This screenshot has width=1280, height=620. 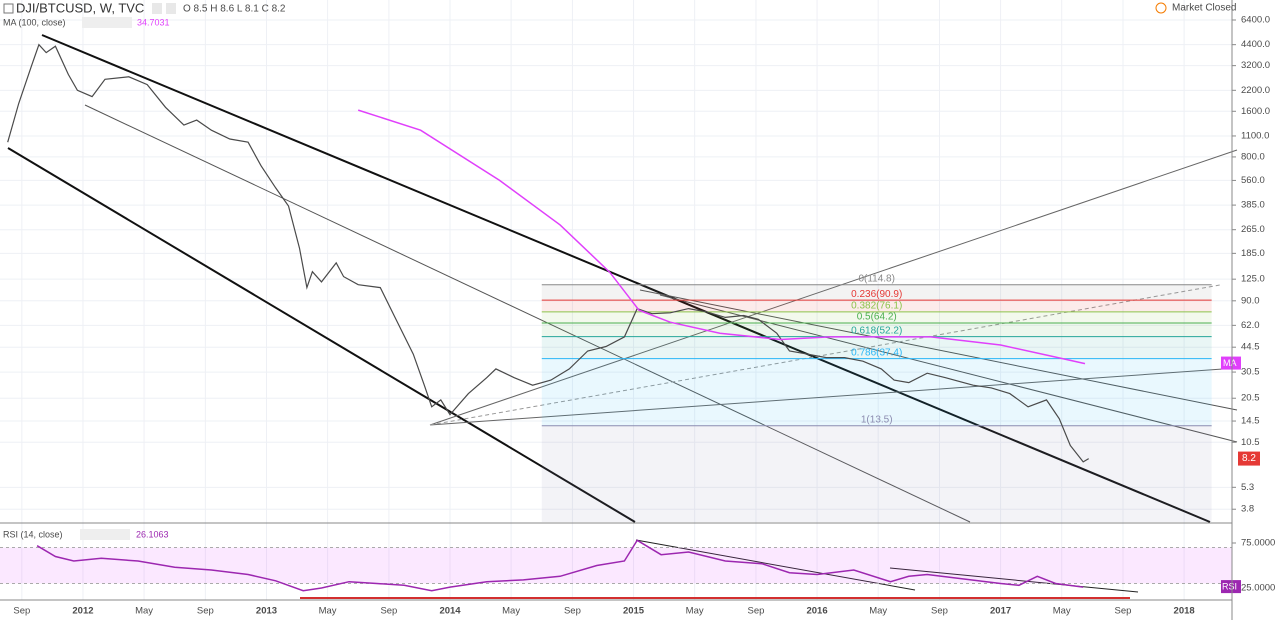 What do you see at coordinates (876, 352) in the screenshot?
I see `fib-label: 0.786(37.4)` at bounding box center [876, 352].